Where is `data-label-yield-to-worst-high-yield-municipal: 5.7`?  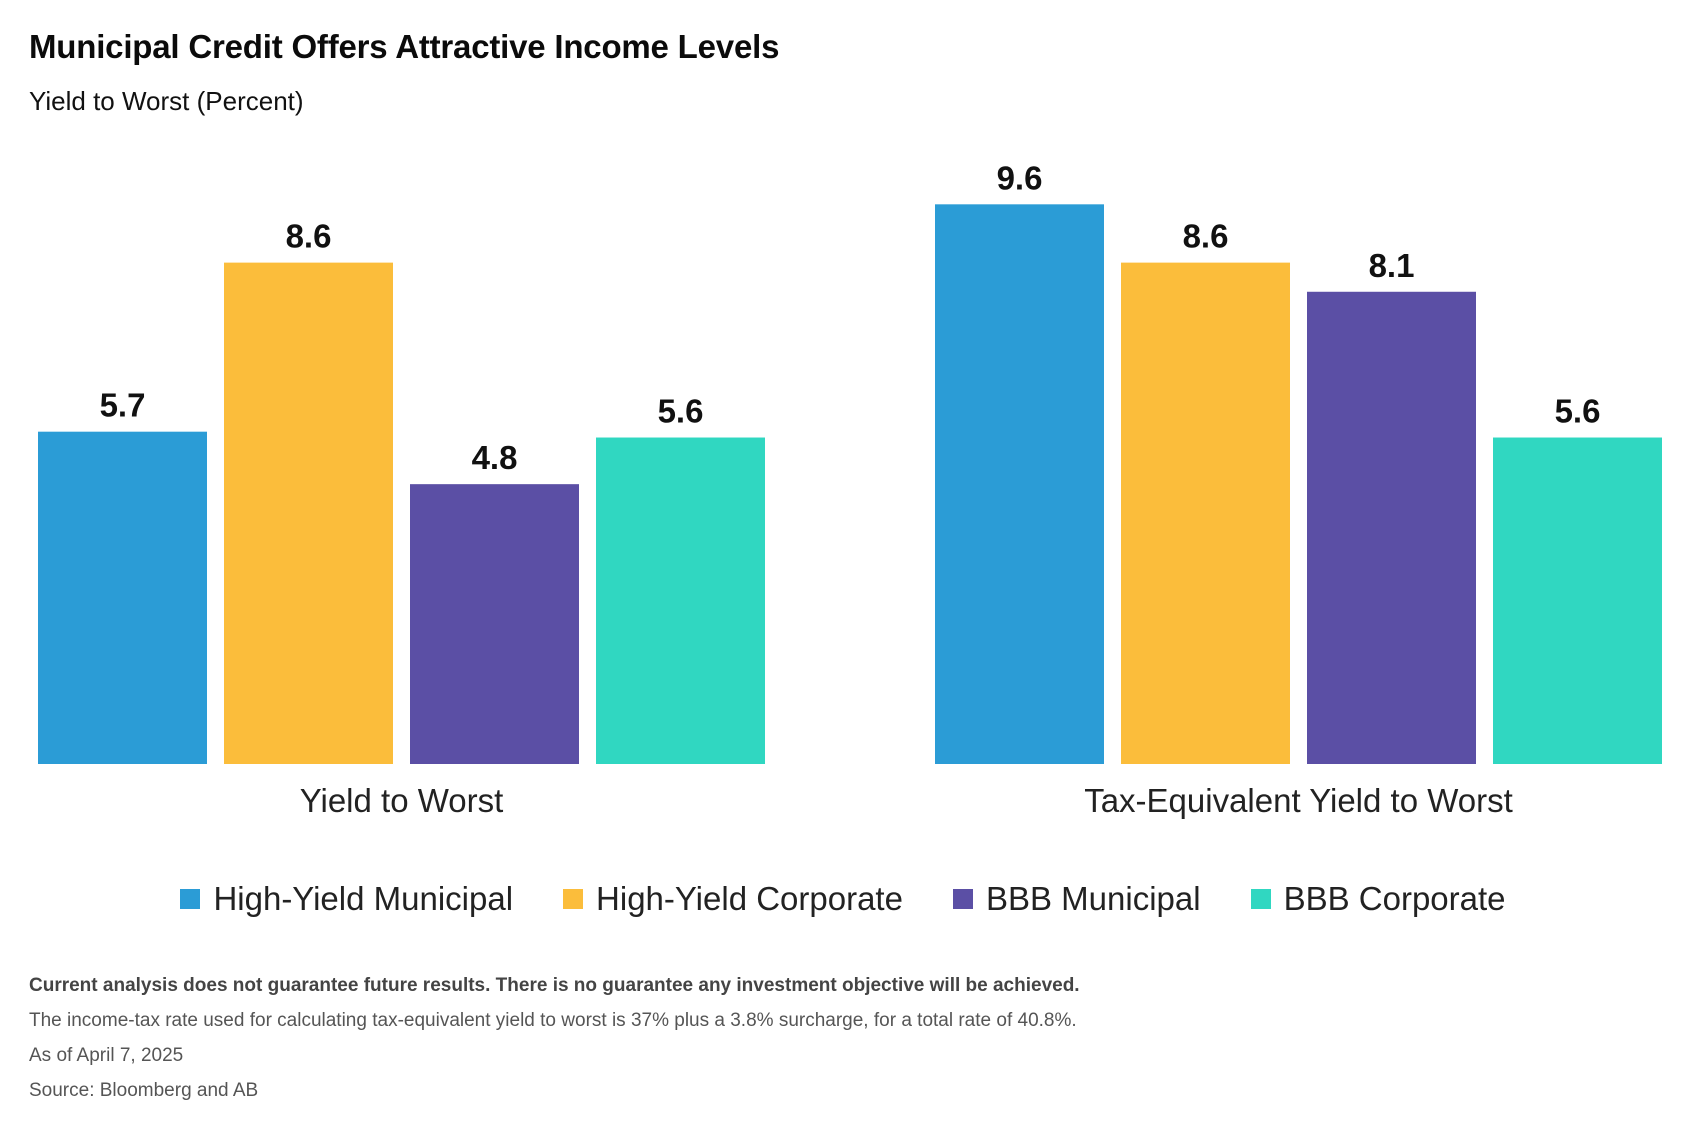 data-label-yield-to-worst-high-yield-municipal: 5.7 is located at coordinates (123, 405).